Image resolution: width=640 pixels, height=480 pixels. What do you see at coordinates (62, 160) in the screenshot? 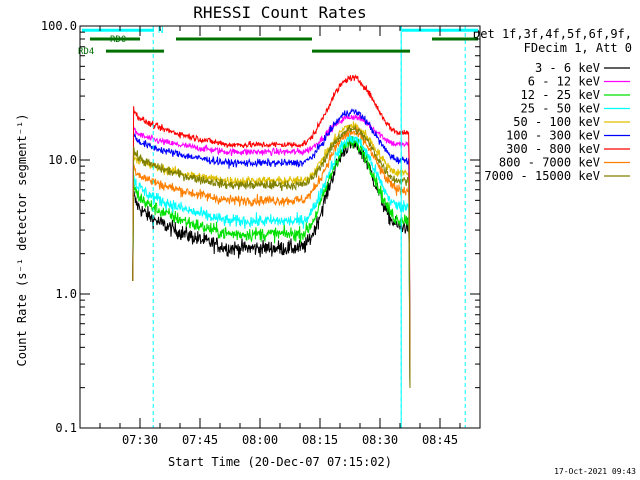
I see `y-tick-label: 10.0` at bounding box center [62, 160].